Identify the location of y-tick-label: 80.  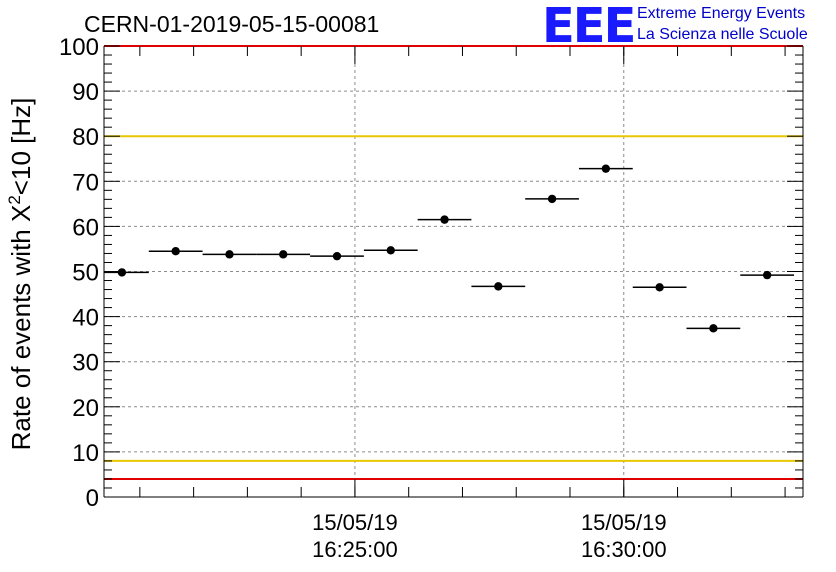
(85, 137).